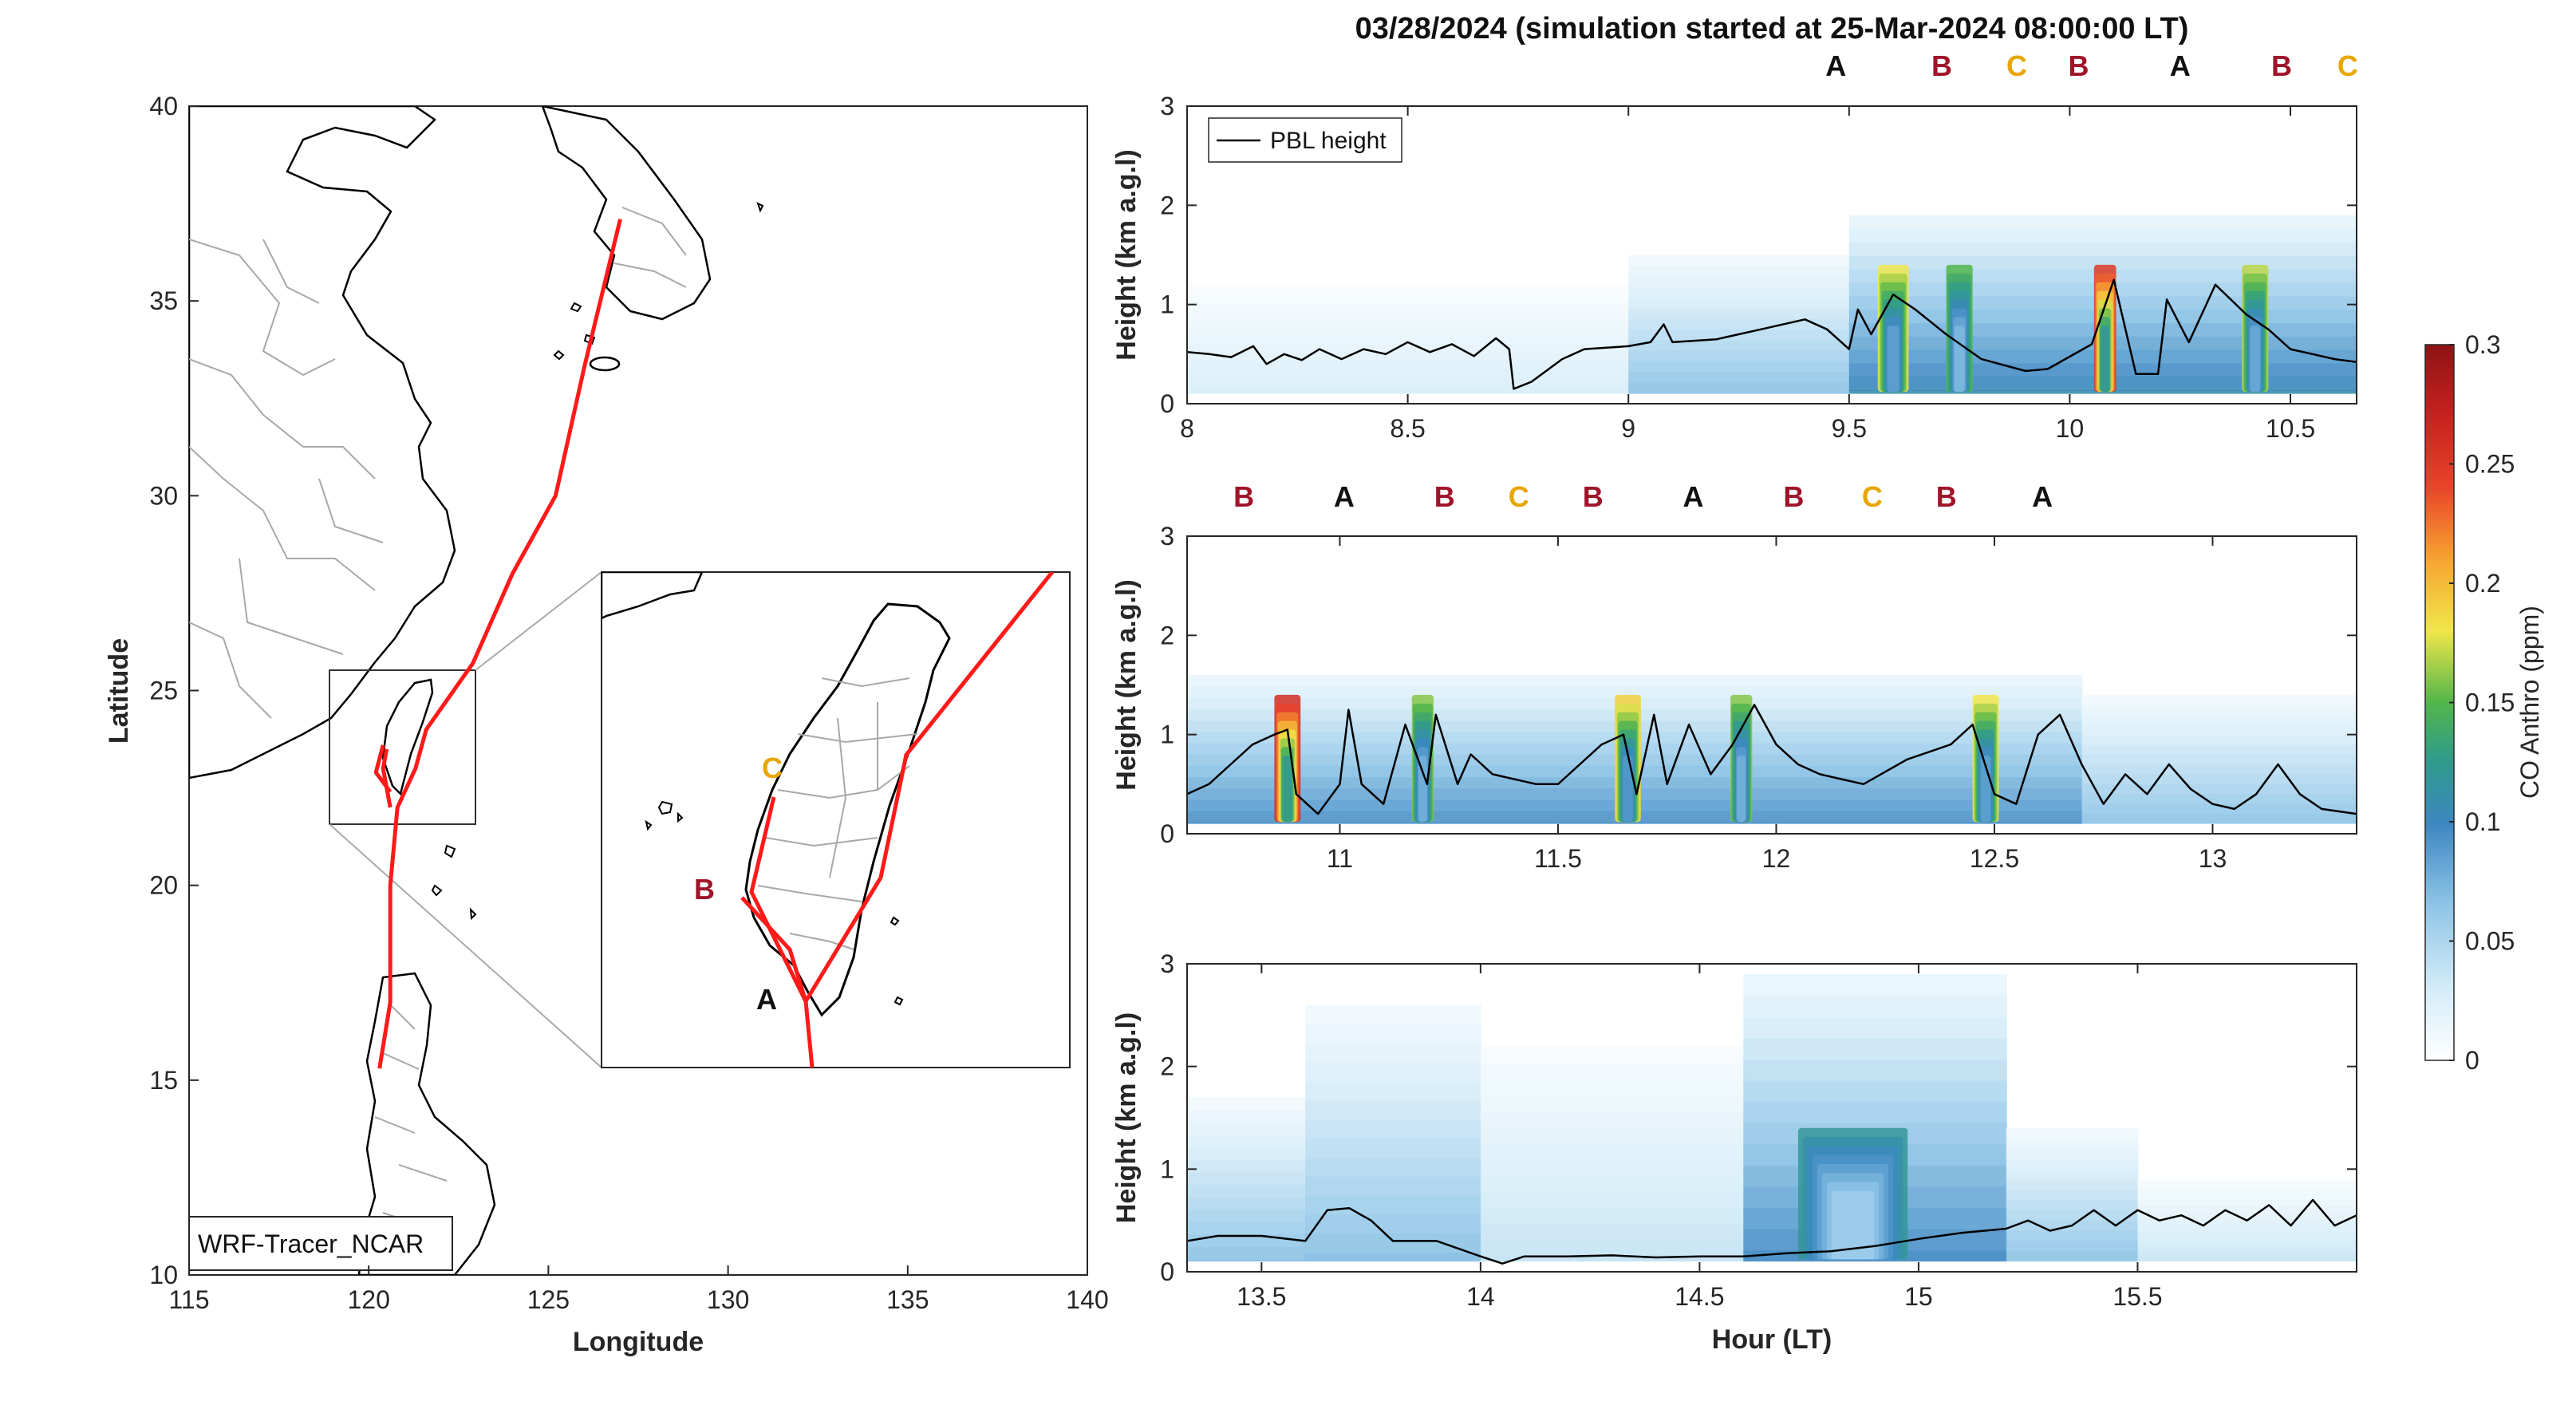  I want to click on map-y-ticks: 10 15 20 25 30 35 40, so click(174, 690).